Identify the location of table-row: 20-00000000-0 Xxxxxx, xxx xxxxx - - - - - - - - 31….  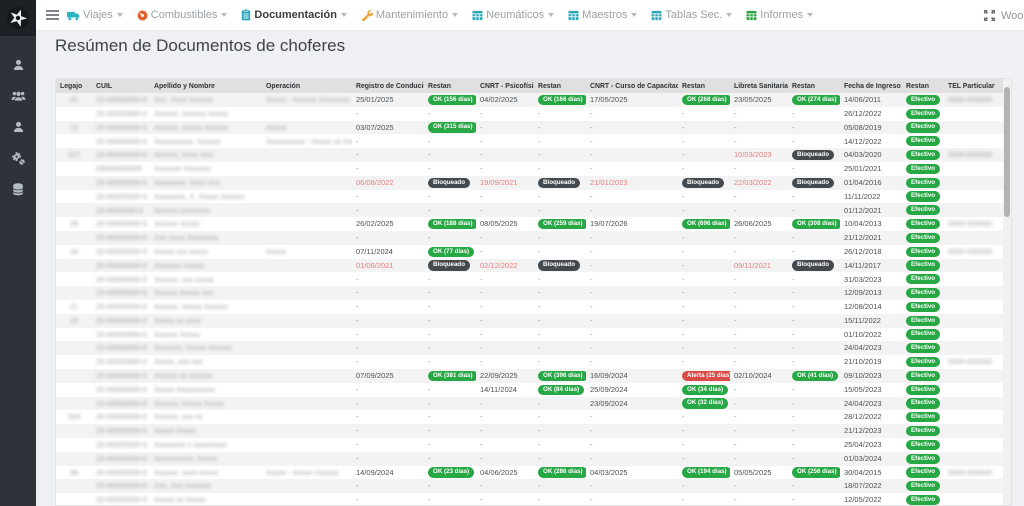
(530, 279).